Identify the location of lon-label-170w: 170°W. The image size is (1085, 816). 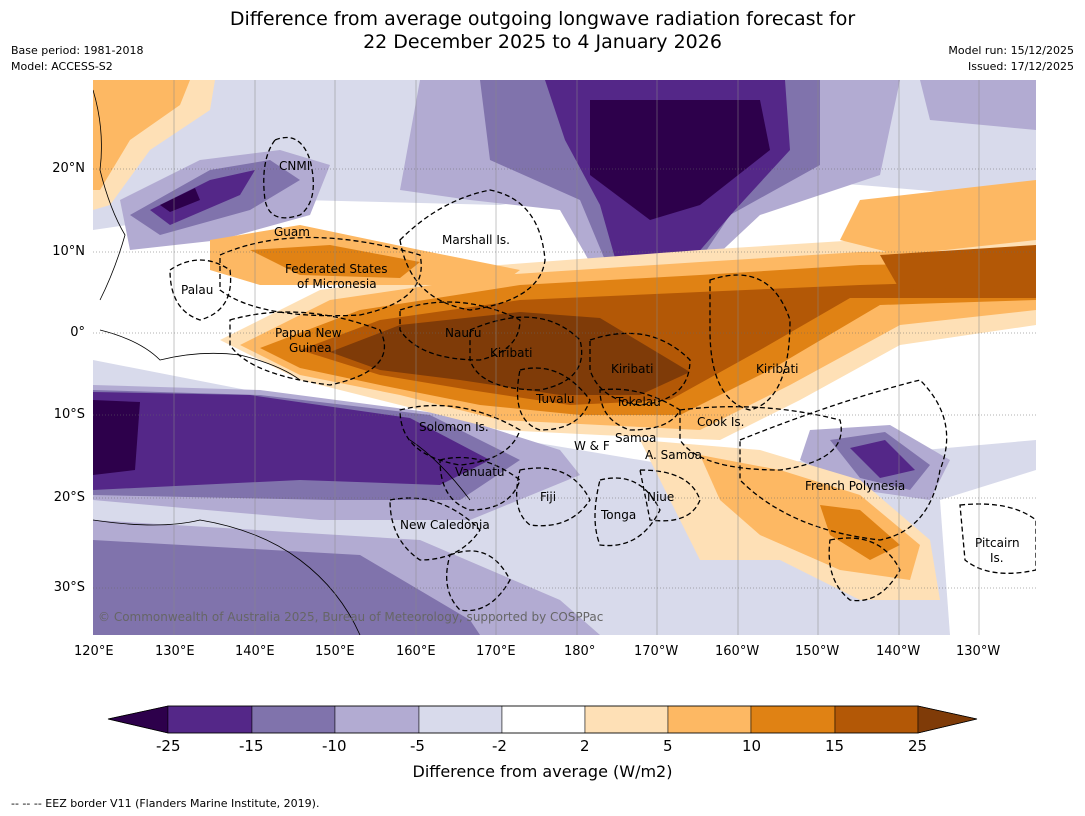
(656, 651).